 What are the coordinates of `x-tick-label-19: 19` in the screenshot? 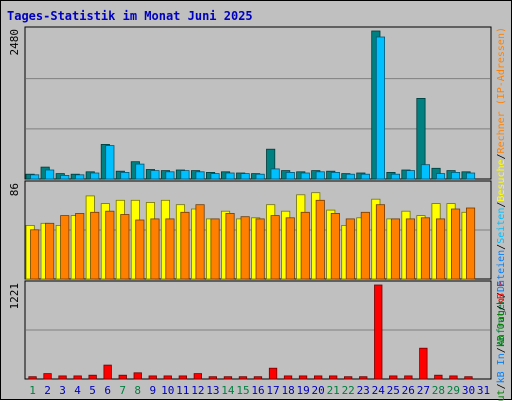 It's located at (302, 390).